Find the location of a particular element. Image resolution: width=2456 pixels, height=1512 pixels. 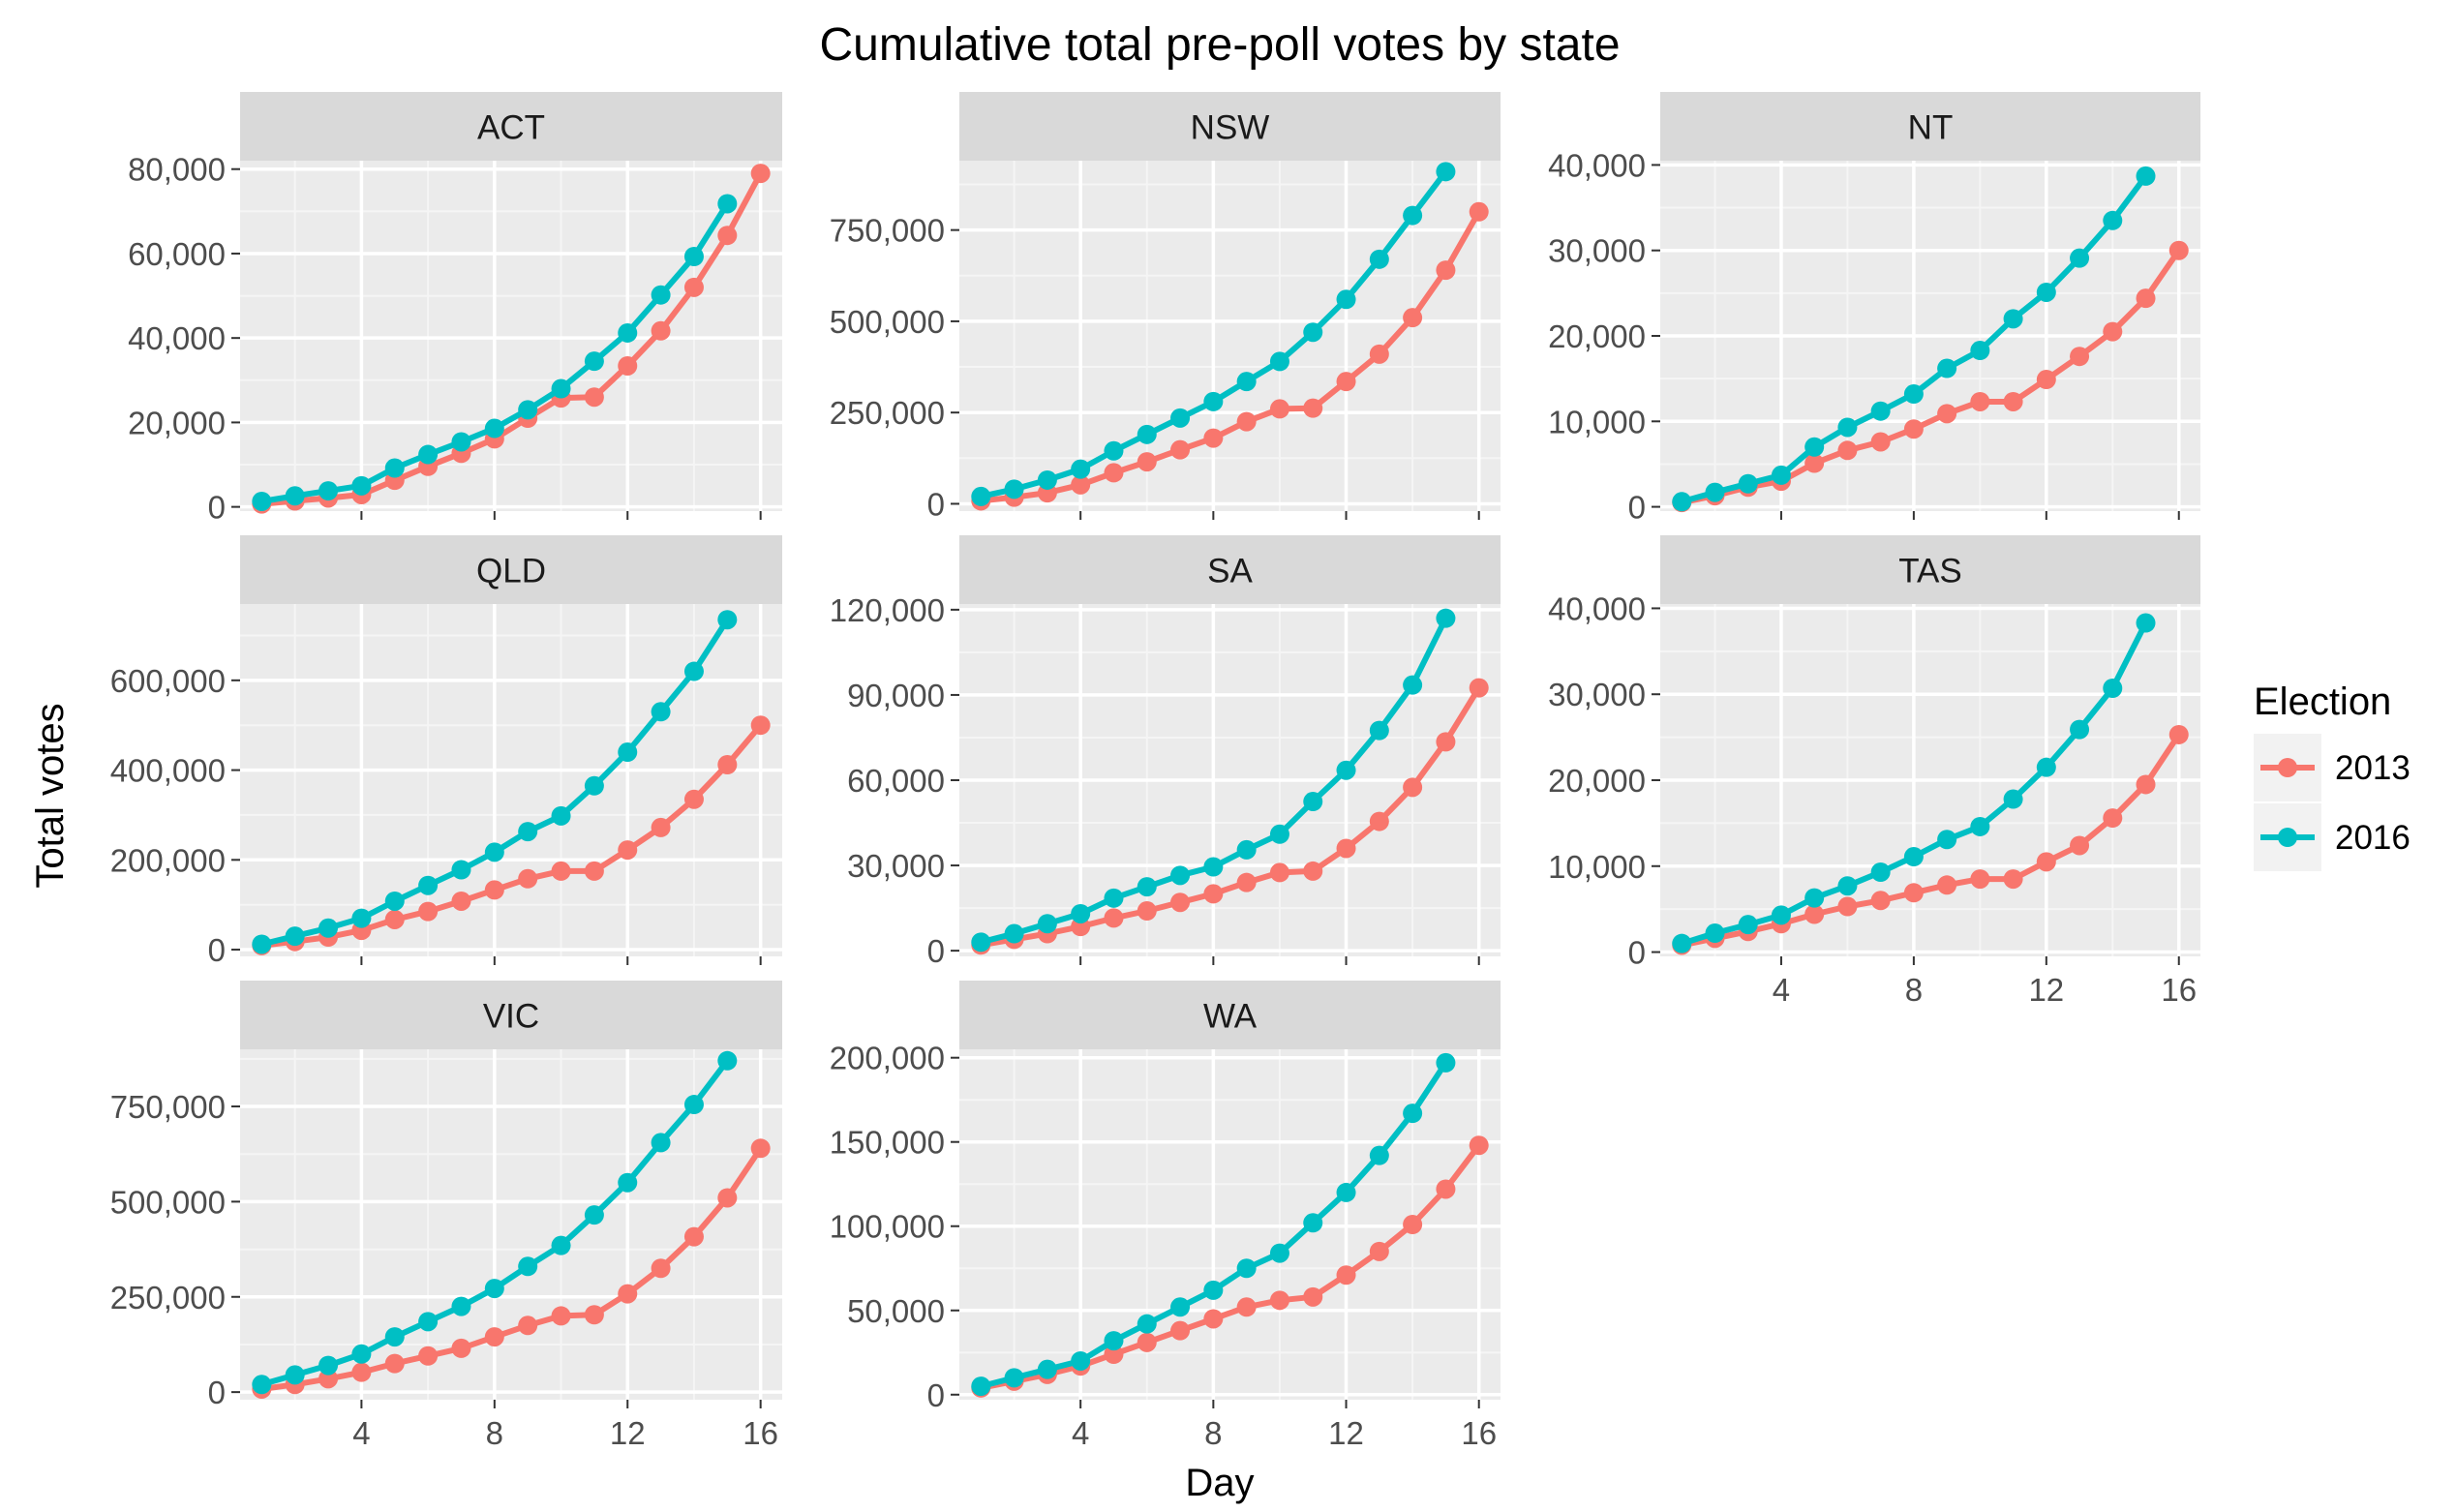

facet-label: WA is located at coordinates (1230, 1017).